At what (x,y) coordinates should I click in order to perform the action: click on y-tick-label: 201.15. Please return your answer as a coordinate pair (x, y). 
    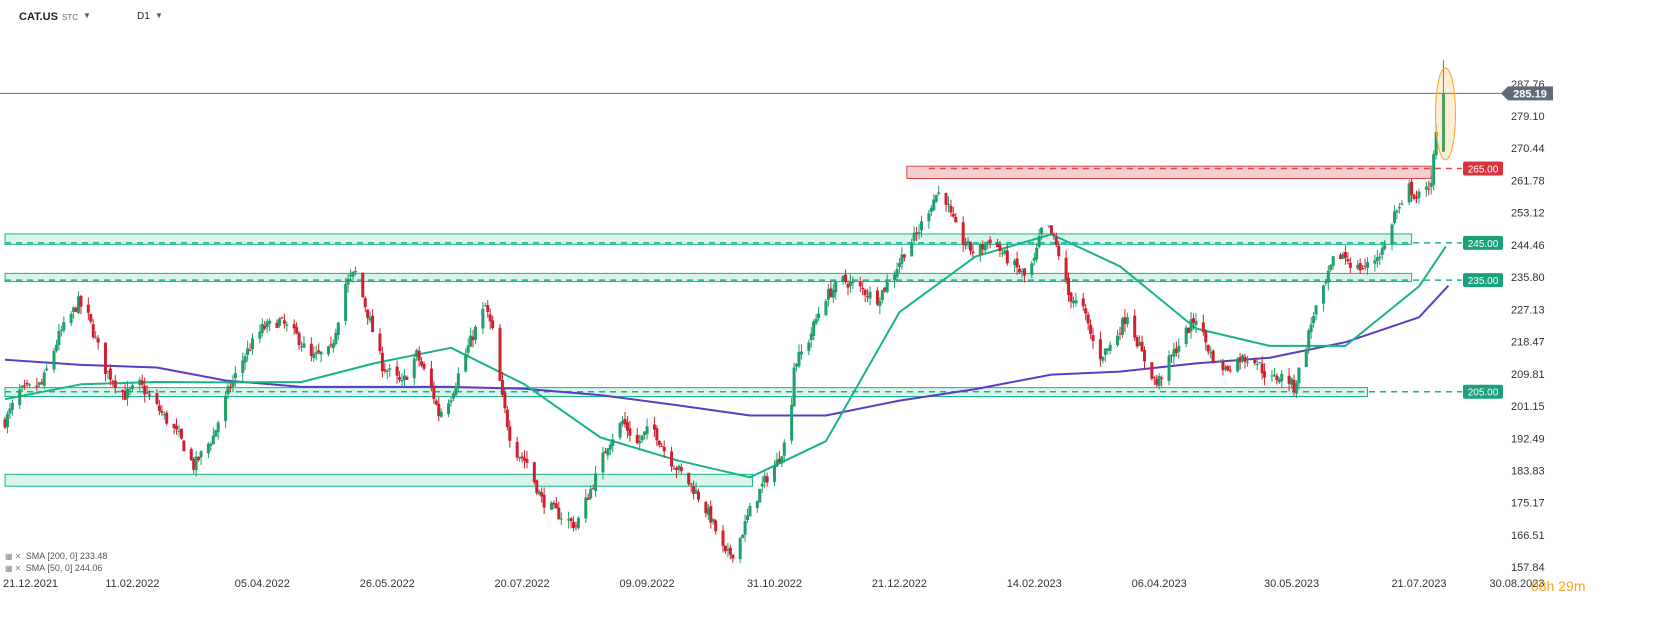
    Looking at the image, I should click on (1528, 407).